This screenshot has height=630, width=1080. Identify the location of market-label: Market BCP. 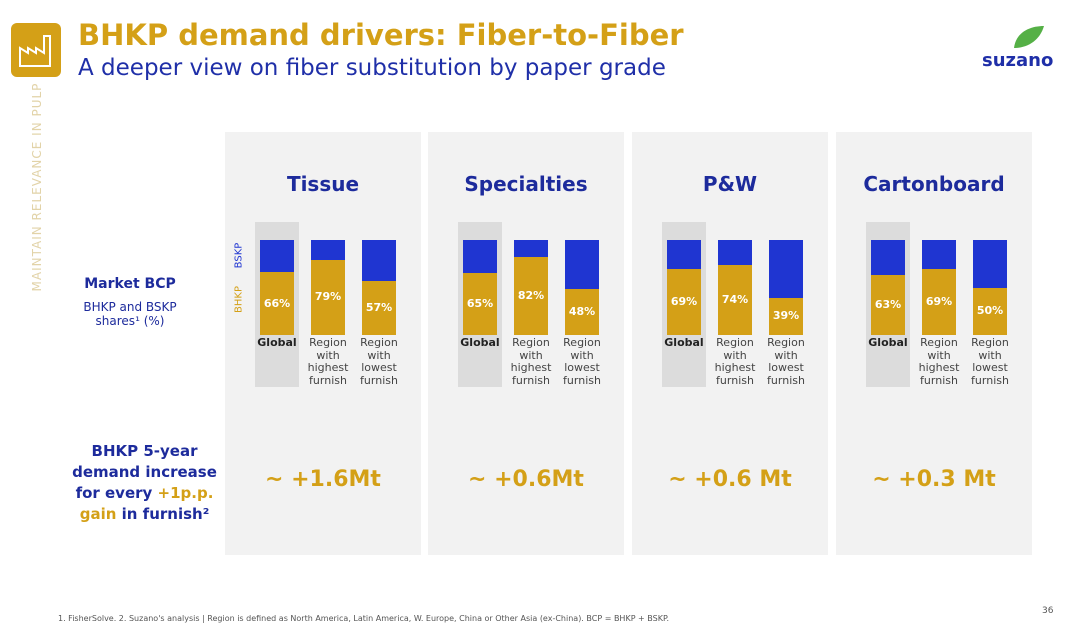
(130, 284).